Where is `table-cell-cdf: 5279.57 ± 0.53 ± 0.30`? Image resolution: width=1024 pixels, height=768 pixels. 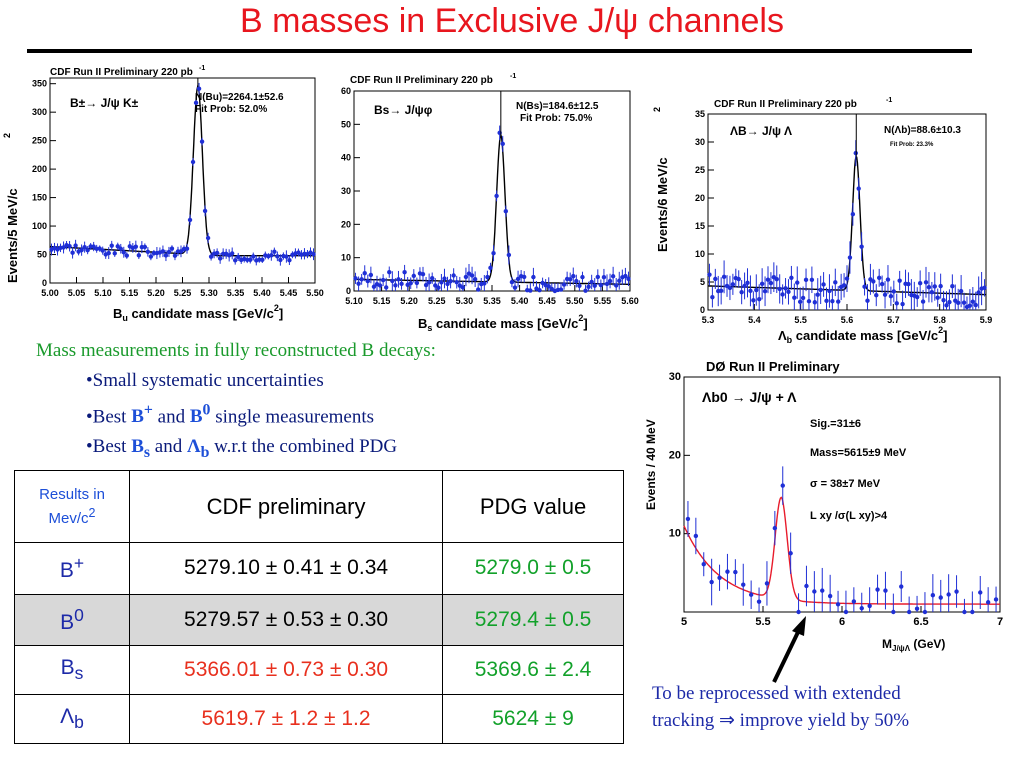
table-cell-cdf: 5279.57 ± 0.53 ± 0.30 is located at coordinates (286, 620).